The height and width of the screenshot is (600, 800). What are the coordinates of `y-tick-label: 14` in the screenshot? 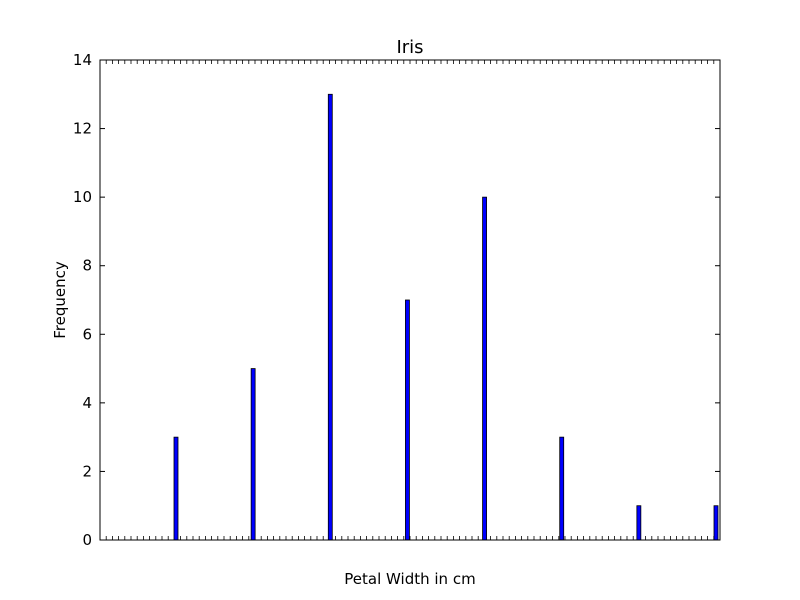 It's located at (82, 60).